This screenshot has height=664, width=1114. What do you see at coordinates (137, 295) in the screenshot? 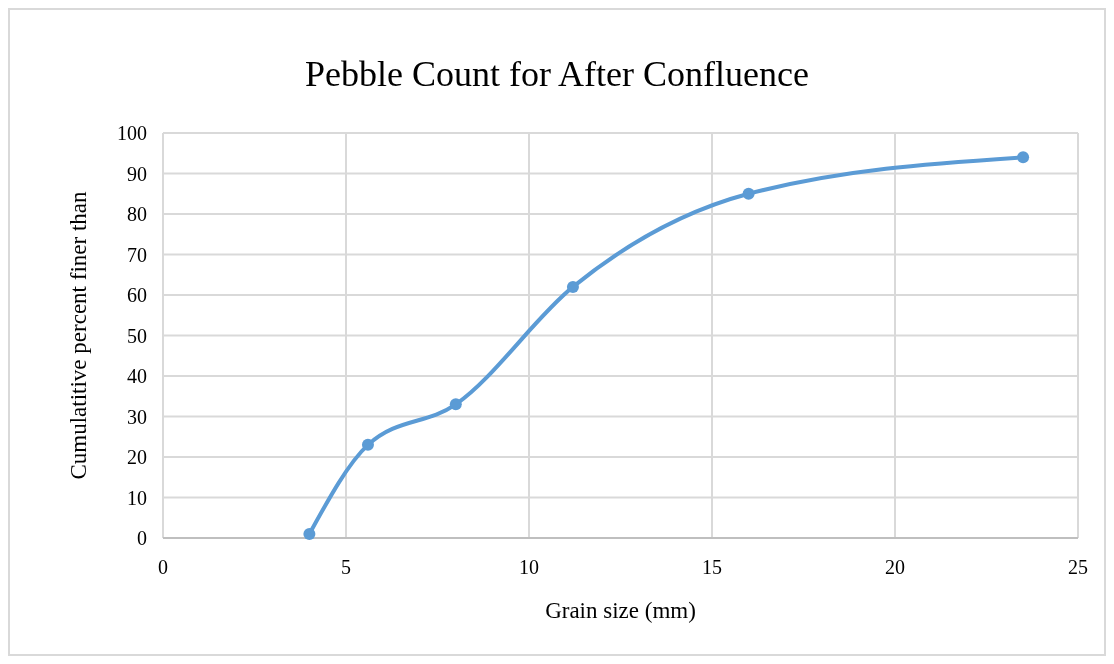
I see `y-tick-label: 60` at bounding box center [137, 295].